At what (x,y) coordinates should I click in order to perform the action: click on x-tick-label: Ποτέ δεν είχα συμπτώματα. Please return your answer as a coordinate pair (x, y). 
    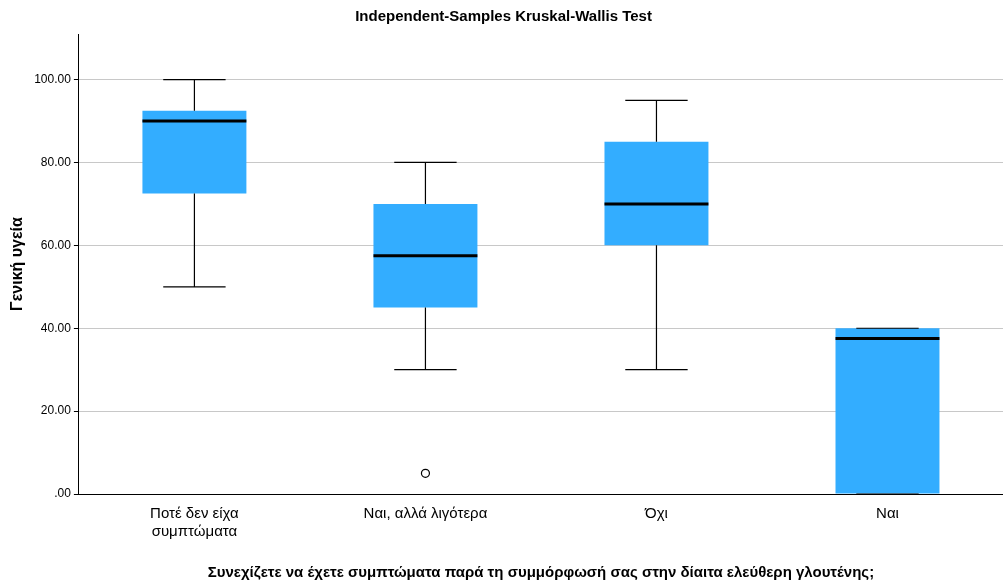
    Looking at the image, I should click on (195, 522).